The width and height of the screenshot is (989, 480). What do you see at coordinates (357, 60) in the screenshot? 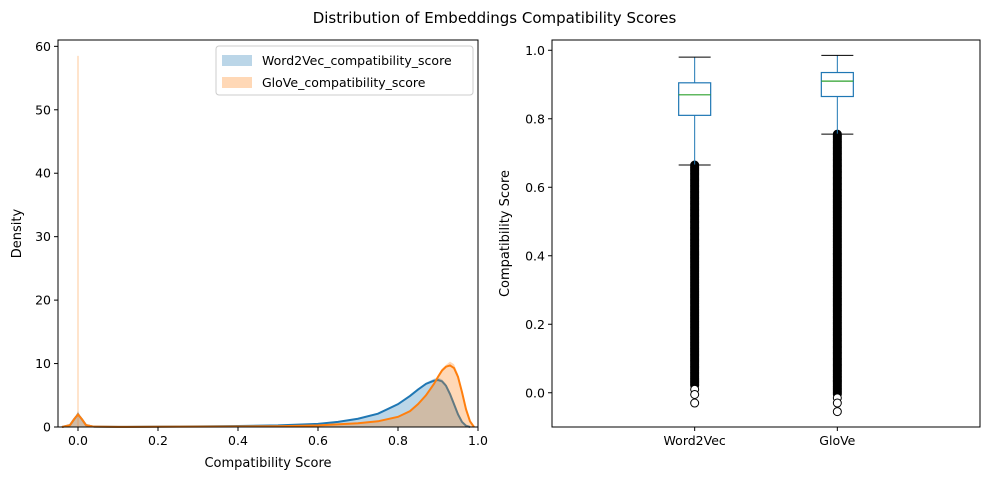
I see `legend-label-0: Word2Vec_compatibility_score` at bounding box center [357, 60].